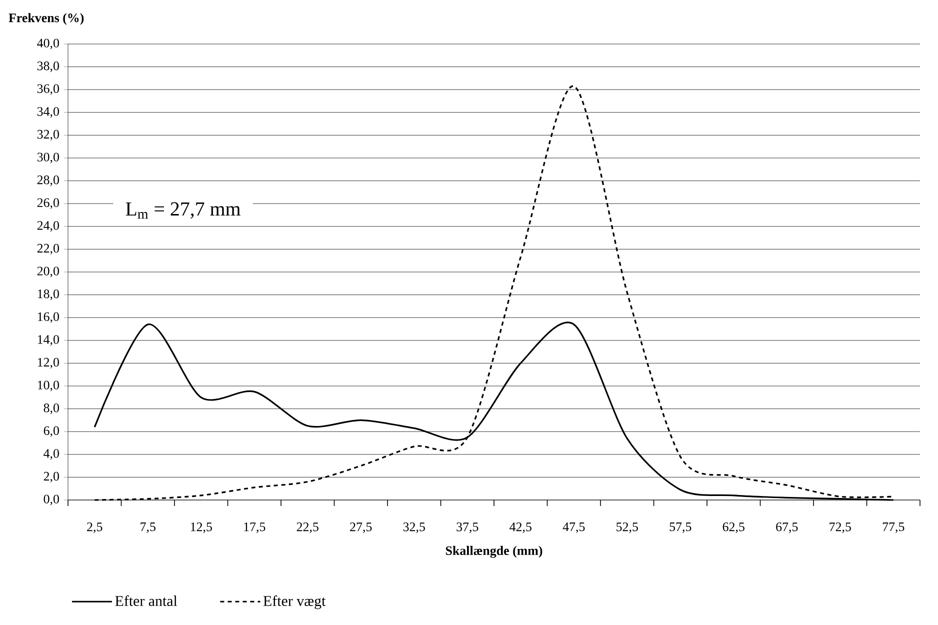 This screenshot has width=938, height=625. I want to click on legend-label: Efter antal, so click(146, 600).